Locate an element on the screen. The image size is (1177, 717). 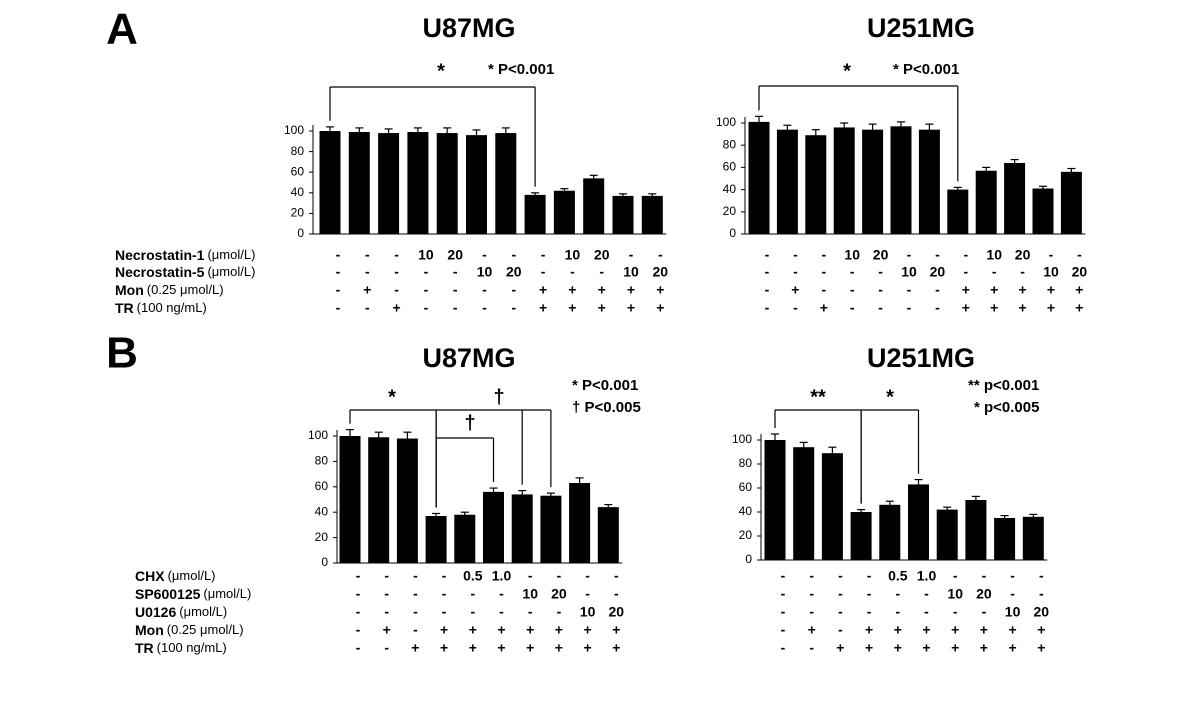
panel-label: B is located at coordinates (122, 353).